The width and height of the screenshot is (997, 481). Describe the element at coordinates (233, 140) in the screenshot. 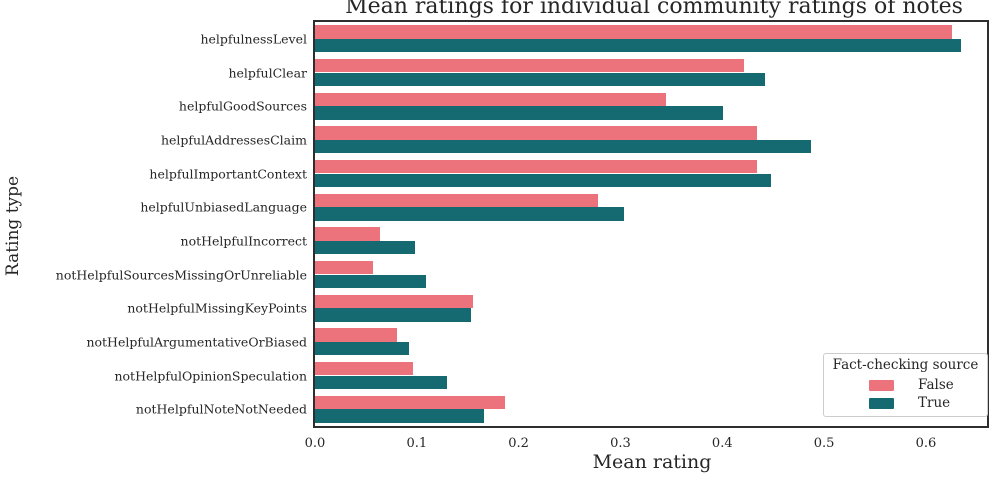

I see `y-tick-label: helpfulAddressesClaim` at that location.